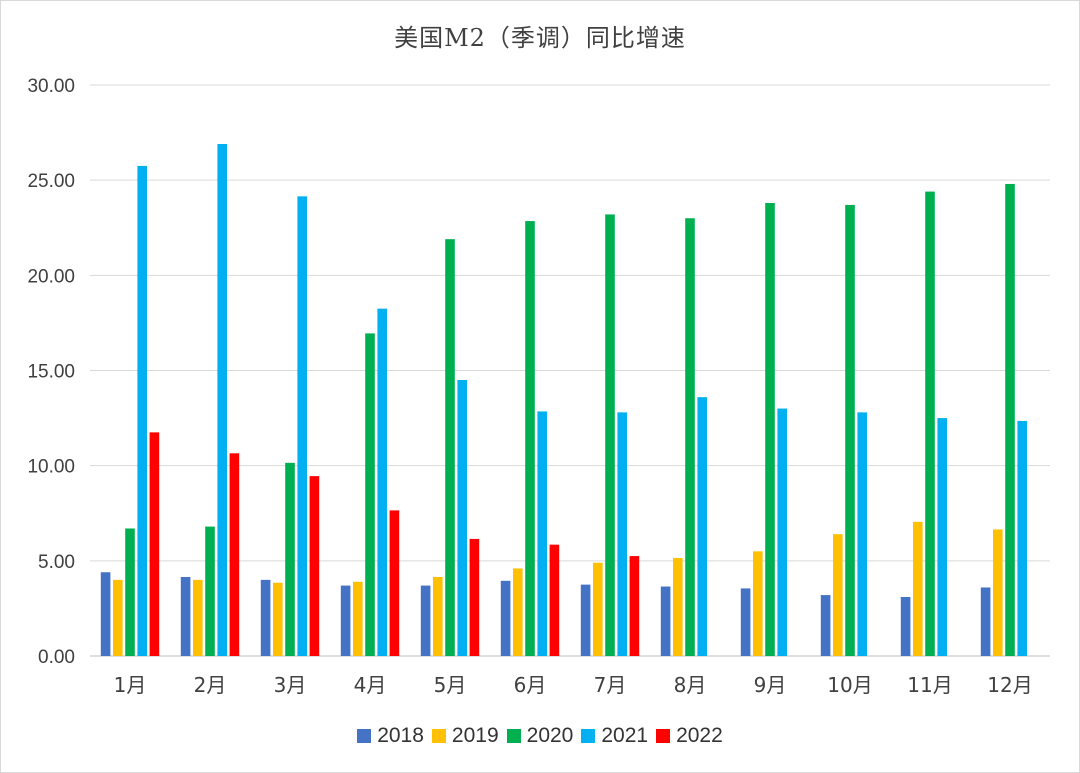  What do you see at coordinates (51, 372) in the screenshot?
I see `y-tick-label: 15.00` at bounding box center [51, 372].